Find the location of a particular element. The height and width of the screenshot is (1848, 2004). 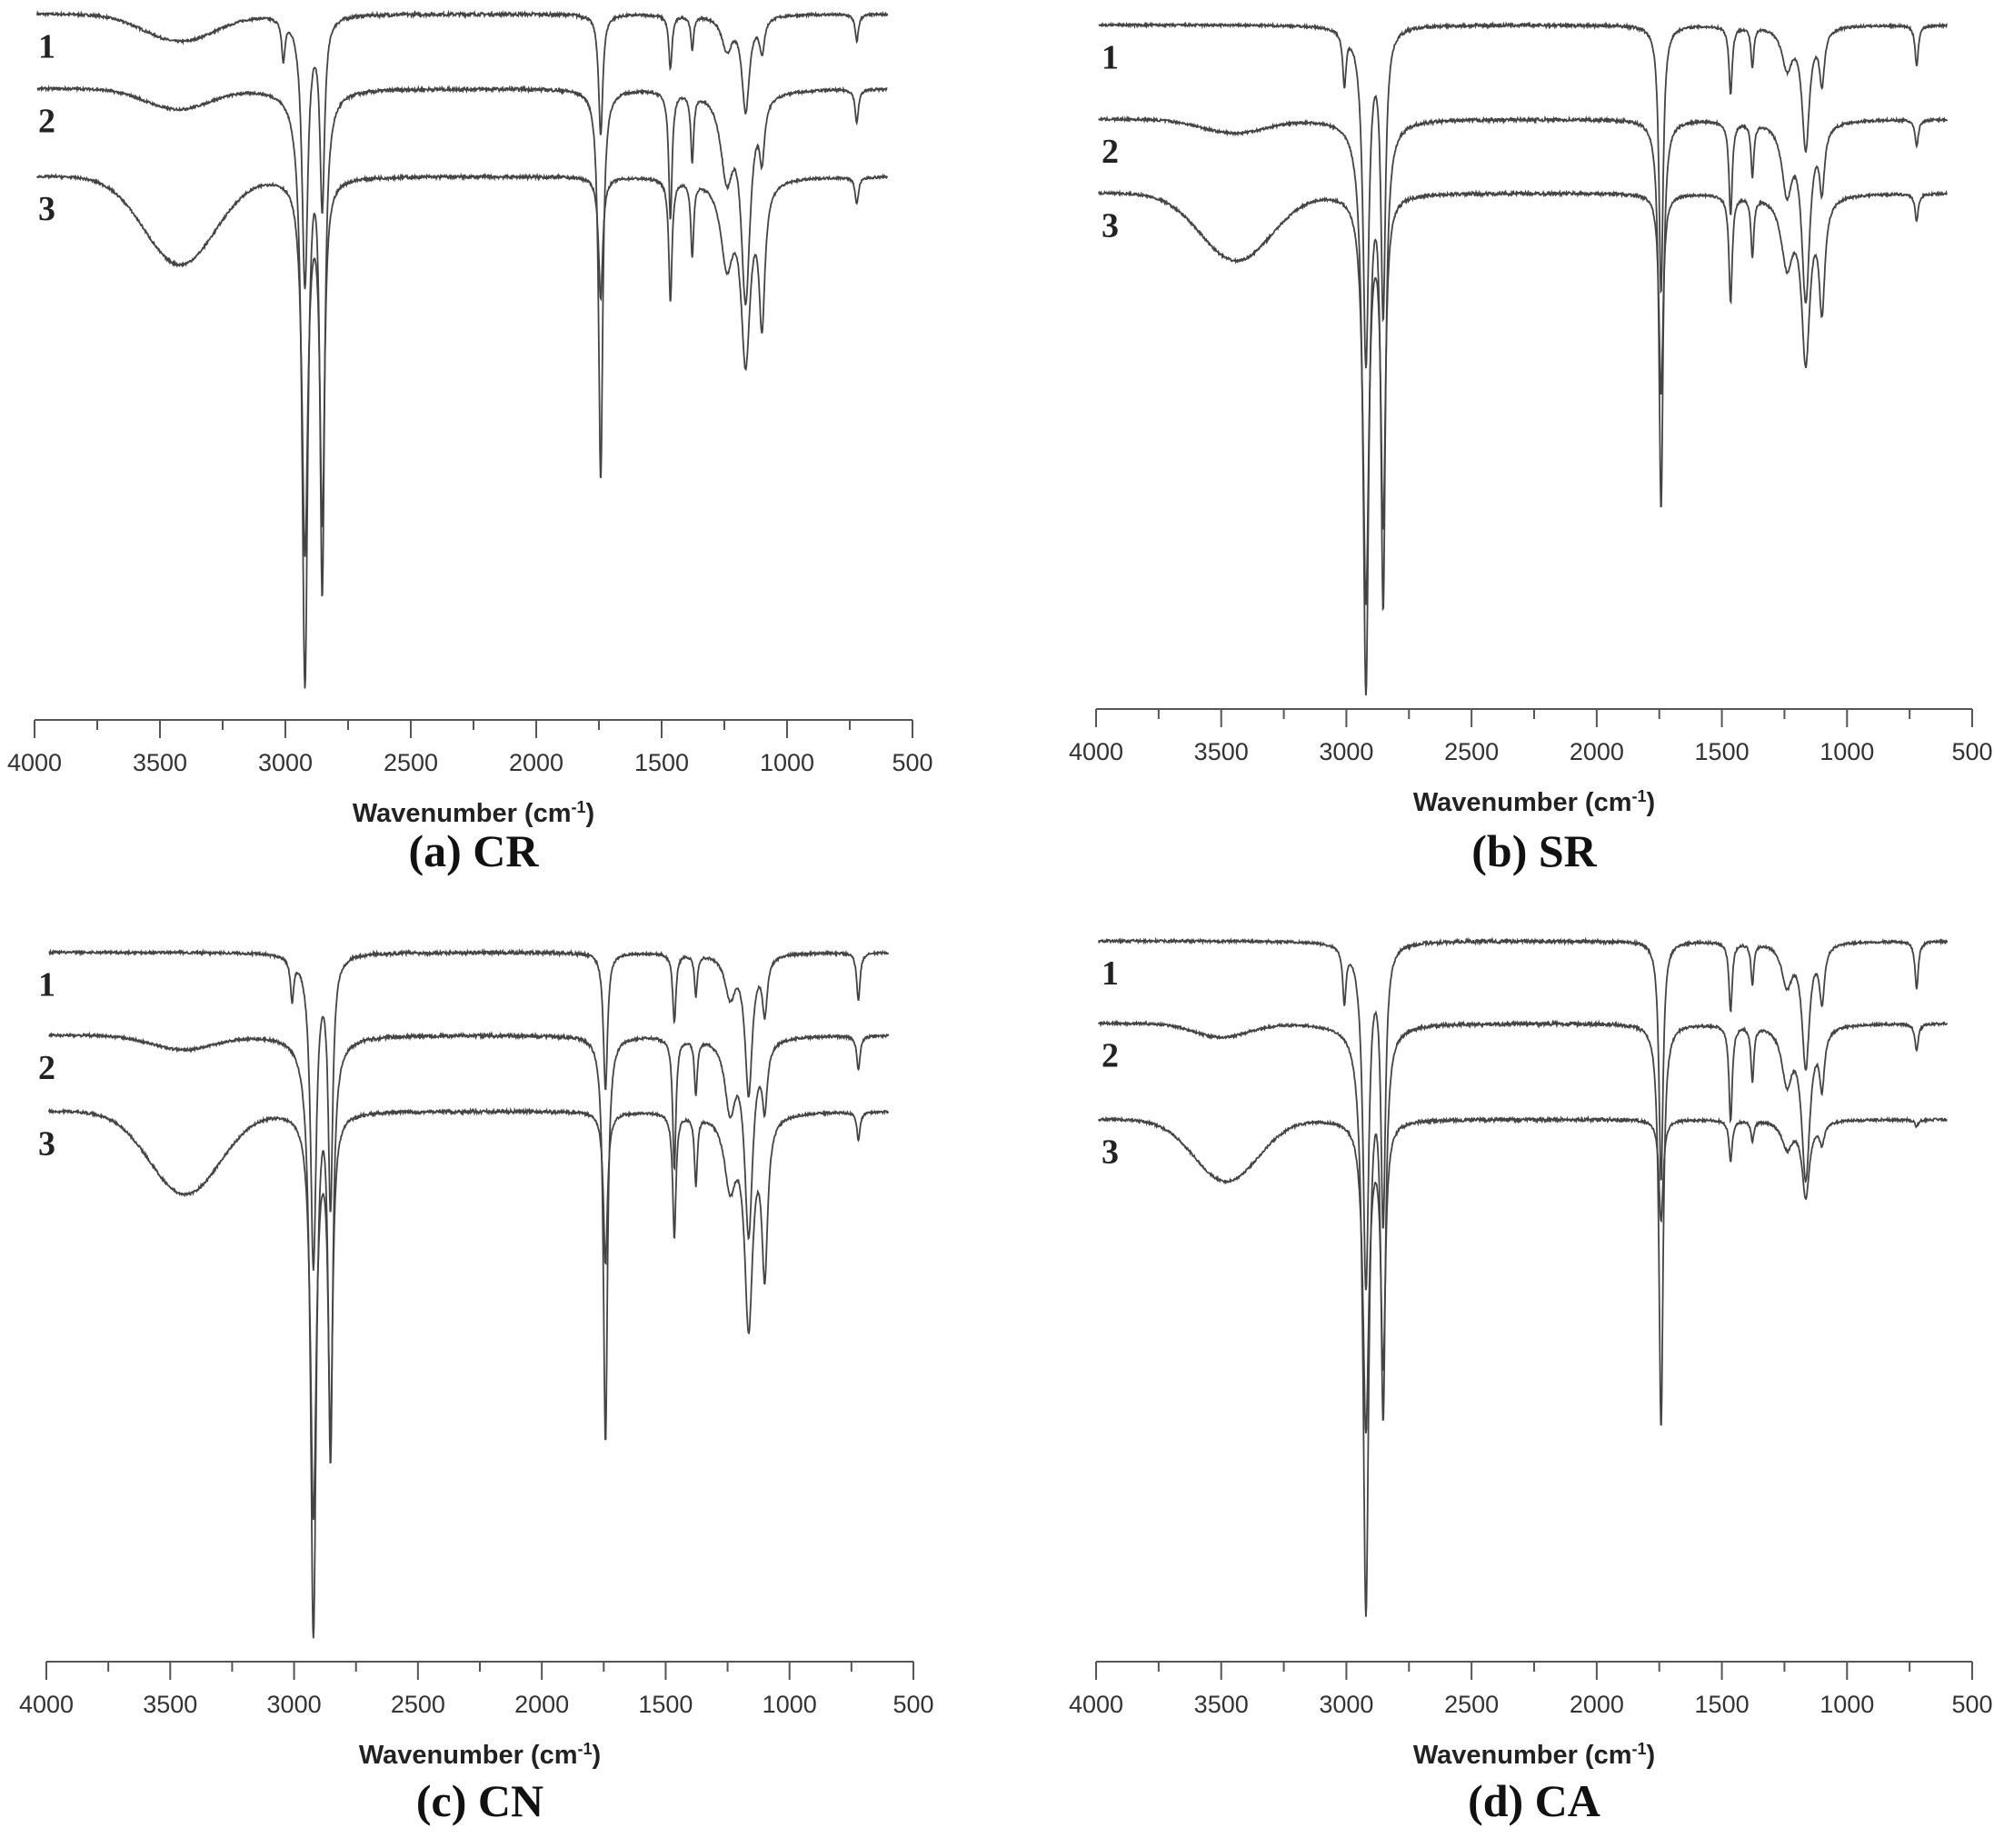

panel-title: (a) CR is located at coordinates (474, 850).